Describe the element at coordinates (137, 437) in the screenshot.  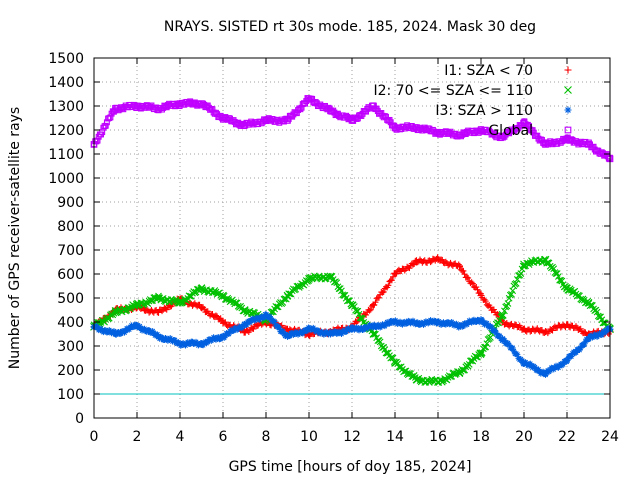
I see `x-tick-label: 2` at that location.